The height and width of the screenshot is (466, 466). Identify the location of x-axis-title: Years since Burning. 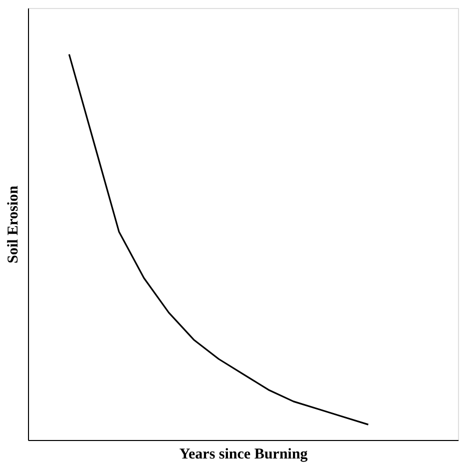
(243, 454).